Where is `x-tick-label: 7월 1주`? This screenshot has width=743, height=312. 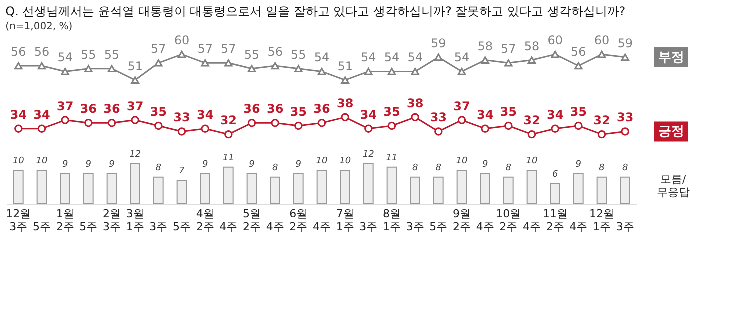
x-tick-label: 7월 1주 is located at coordinates (345, 221).